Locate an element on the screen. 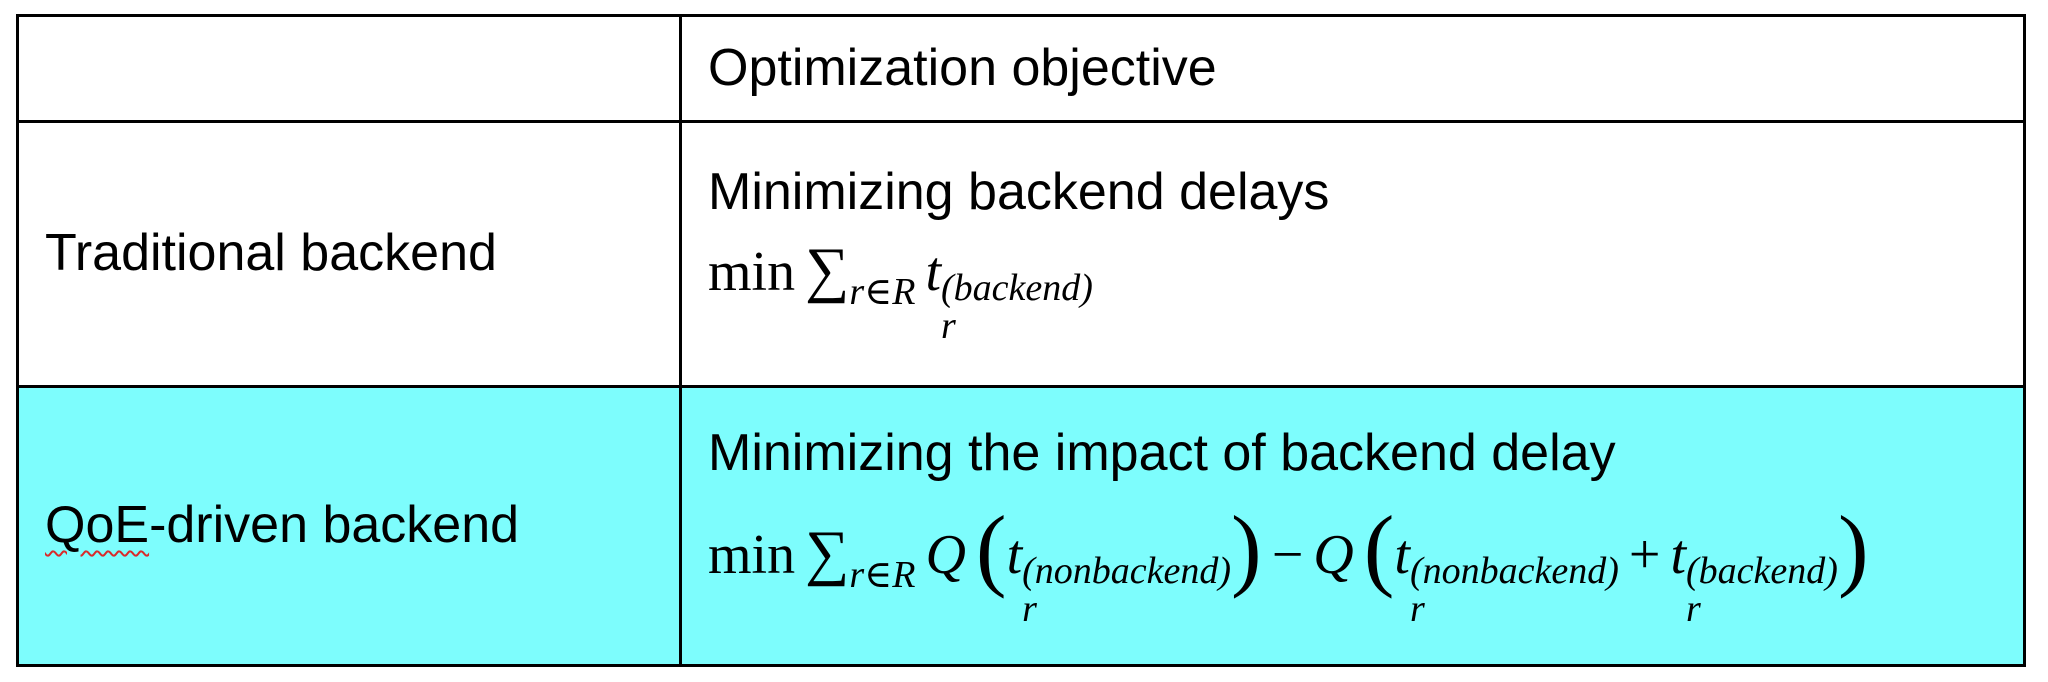 The width and height of the screenshot is (2048, 682). qoe-backend-label: QoE-driven backend is located at coordinates (282, 525).